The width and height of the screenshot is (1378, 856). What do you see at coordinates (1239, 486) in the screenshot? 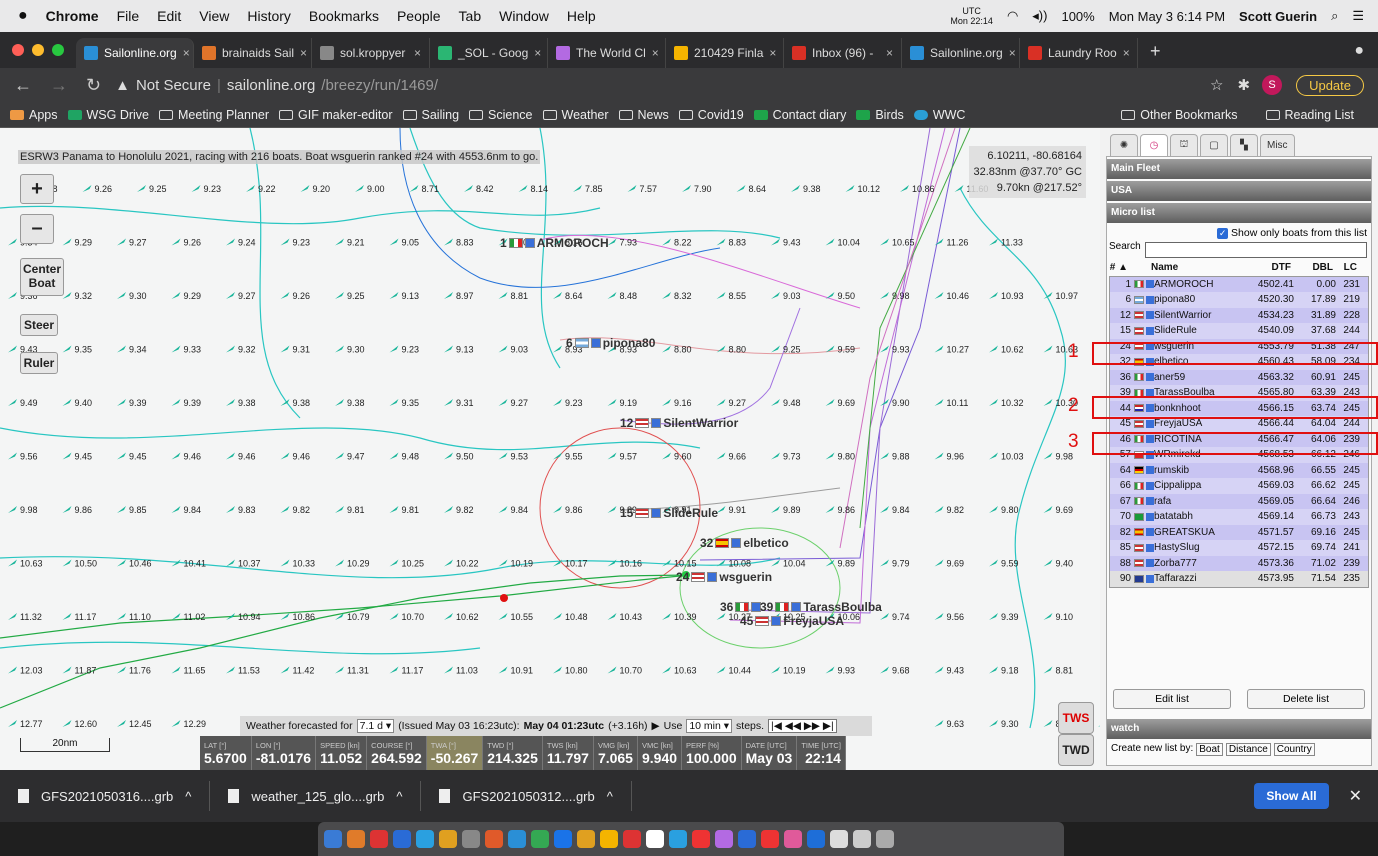
I see `table-row: 66 Cippalippa 4569.03 66.62 245` at bounding box center [1239, 486].